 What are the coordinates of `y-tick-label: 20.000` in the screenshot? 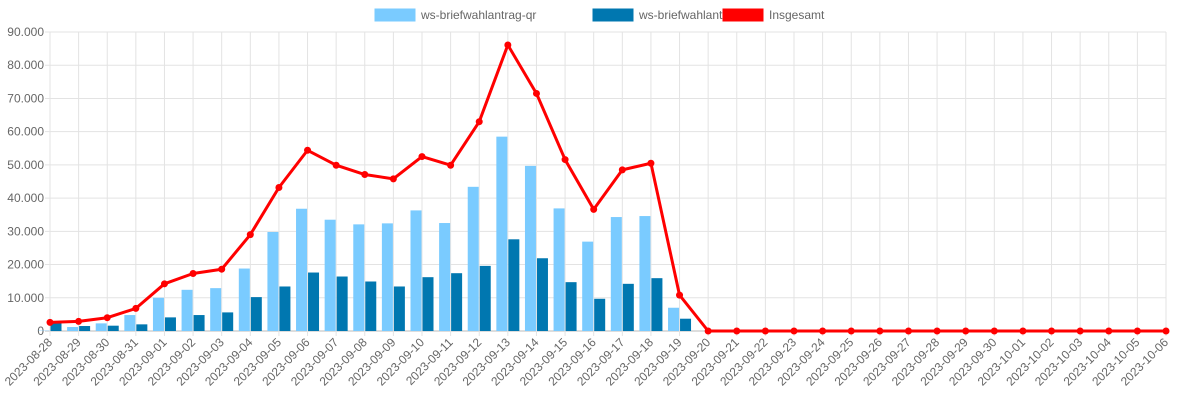 It's located at (25, 265).